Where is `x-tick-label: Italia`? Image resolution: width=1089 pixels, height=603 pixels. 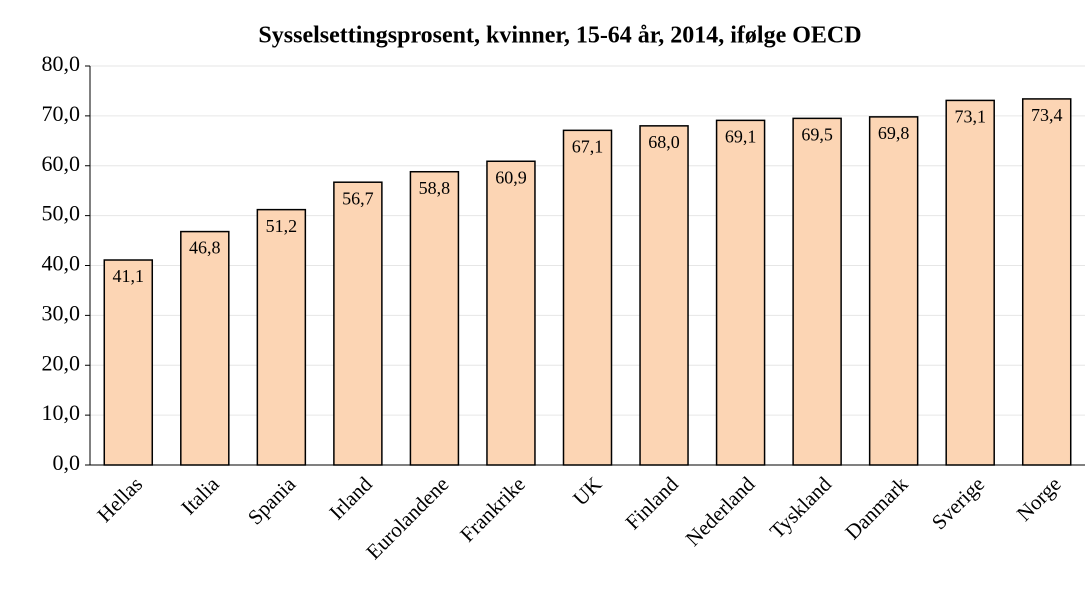
x-tick-label: Italia is located at coordinates (200, 495).